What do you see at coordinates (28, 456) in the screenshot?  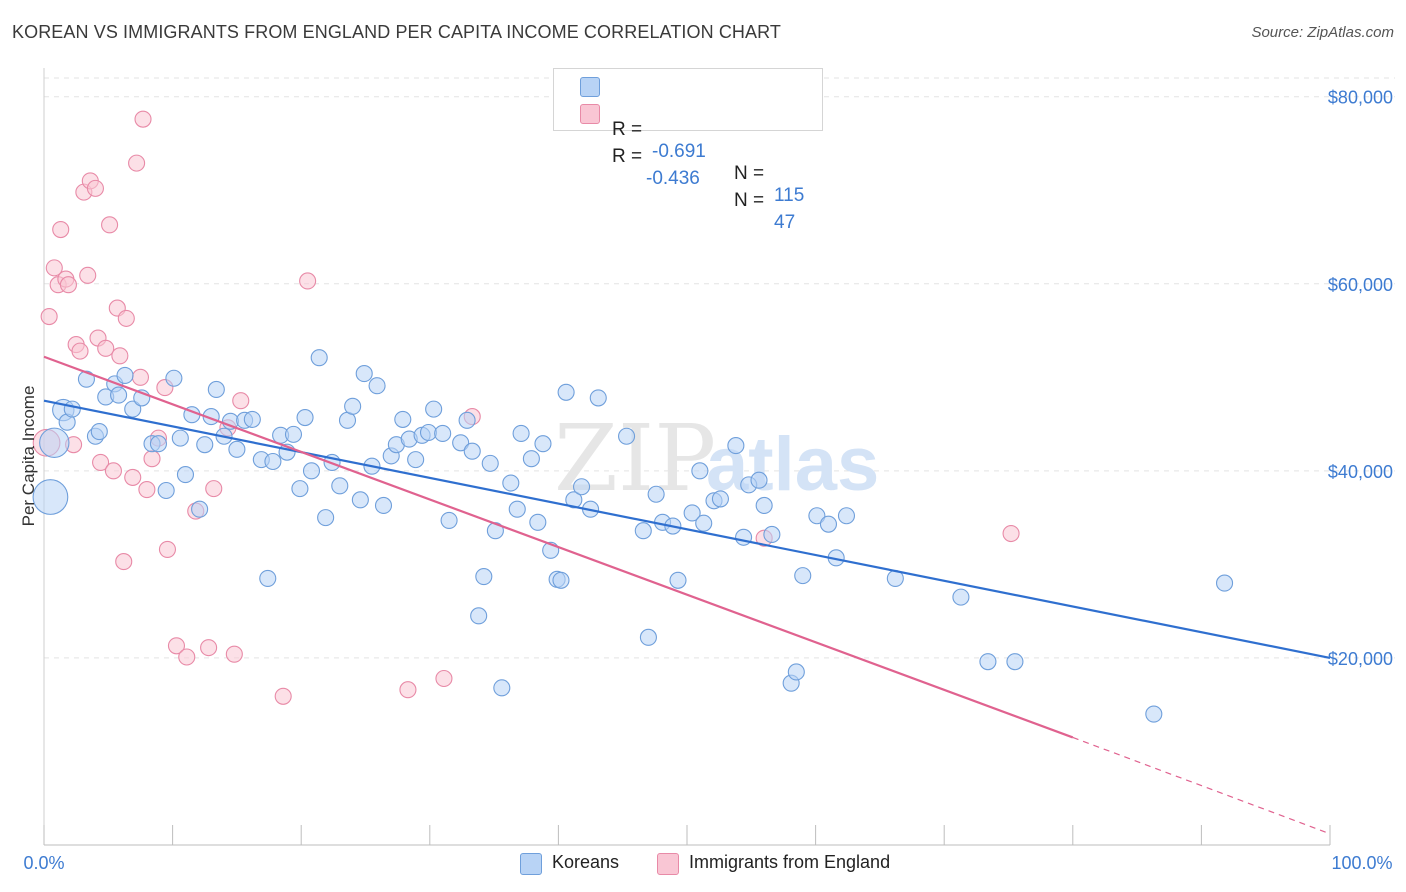 I see `y-axis-title: Per Capita Income` at bounding box center [28, 456].